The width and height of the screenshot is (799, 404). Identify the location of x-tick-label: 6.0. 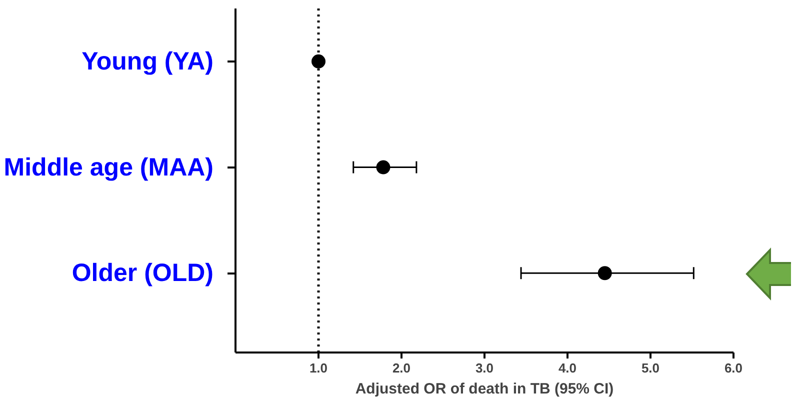
(733, 368).